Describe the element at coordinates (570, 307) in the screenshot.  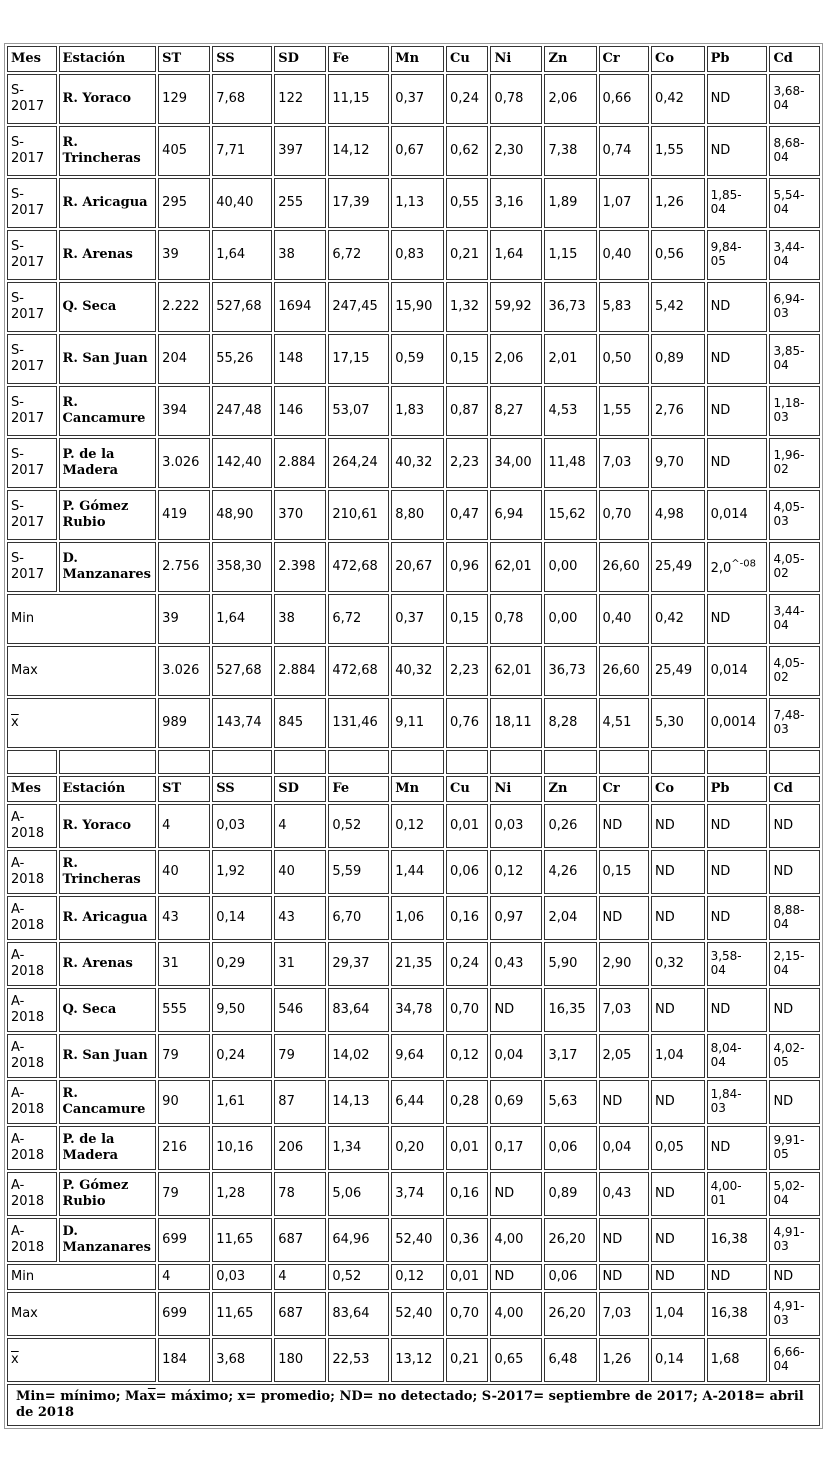
I see `value-cell: 36,73` at that location.